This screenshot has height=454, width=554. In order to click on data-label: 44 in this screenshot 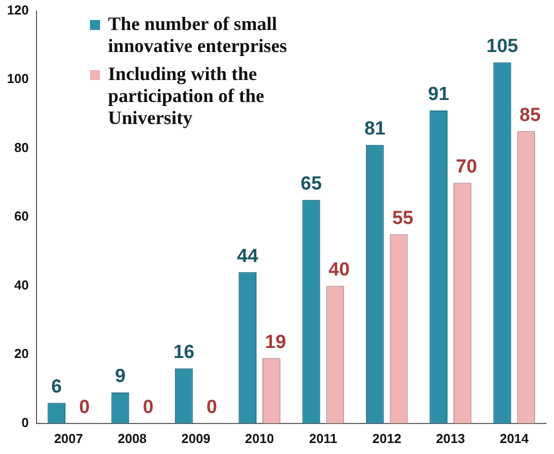, I will do `click(248, 256)`.